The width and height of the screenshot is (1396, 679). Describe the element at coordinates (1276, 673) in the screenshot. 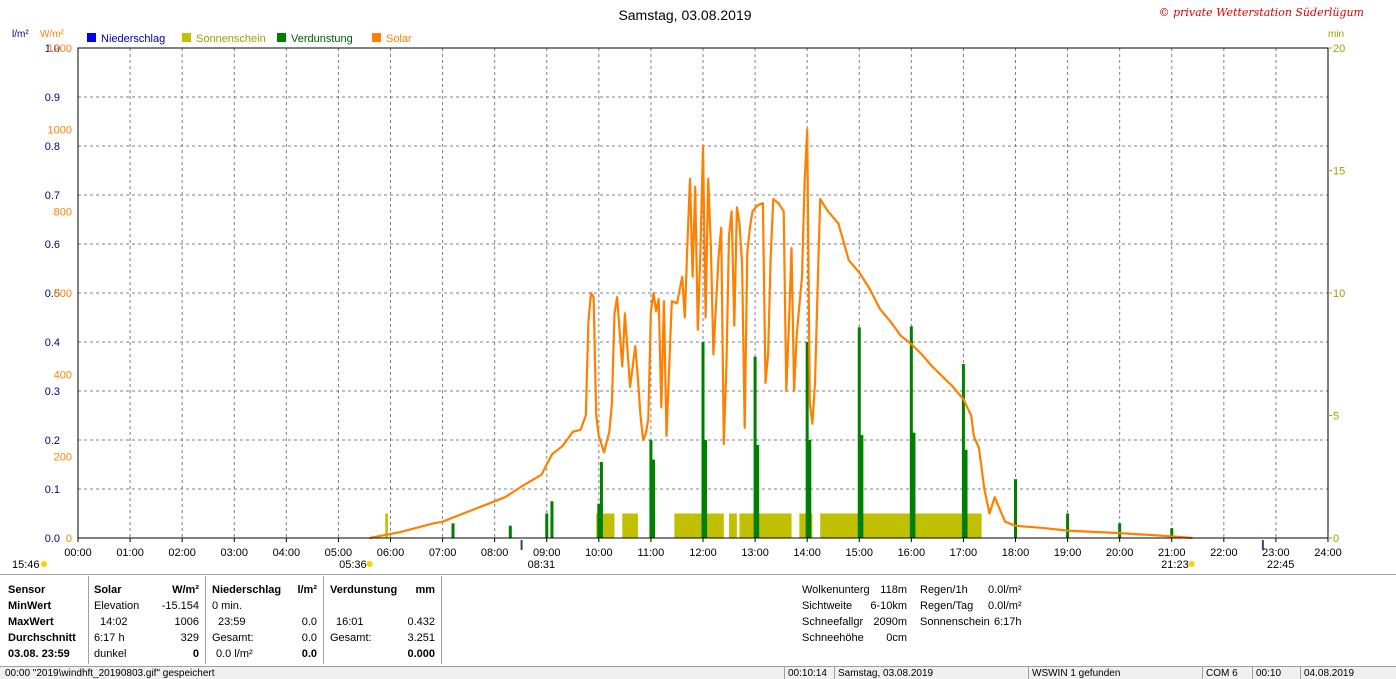

I see `status-time: 00:10` at that location.